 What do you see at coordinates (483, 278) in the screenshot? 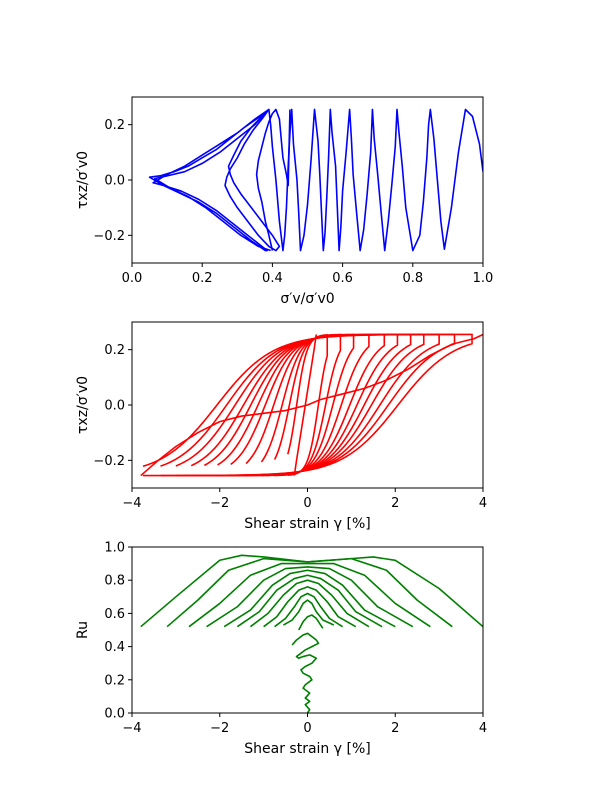
I see `stress-path-x-tick-label: 1.0` at bounding box center [483, 278].